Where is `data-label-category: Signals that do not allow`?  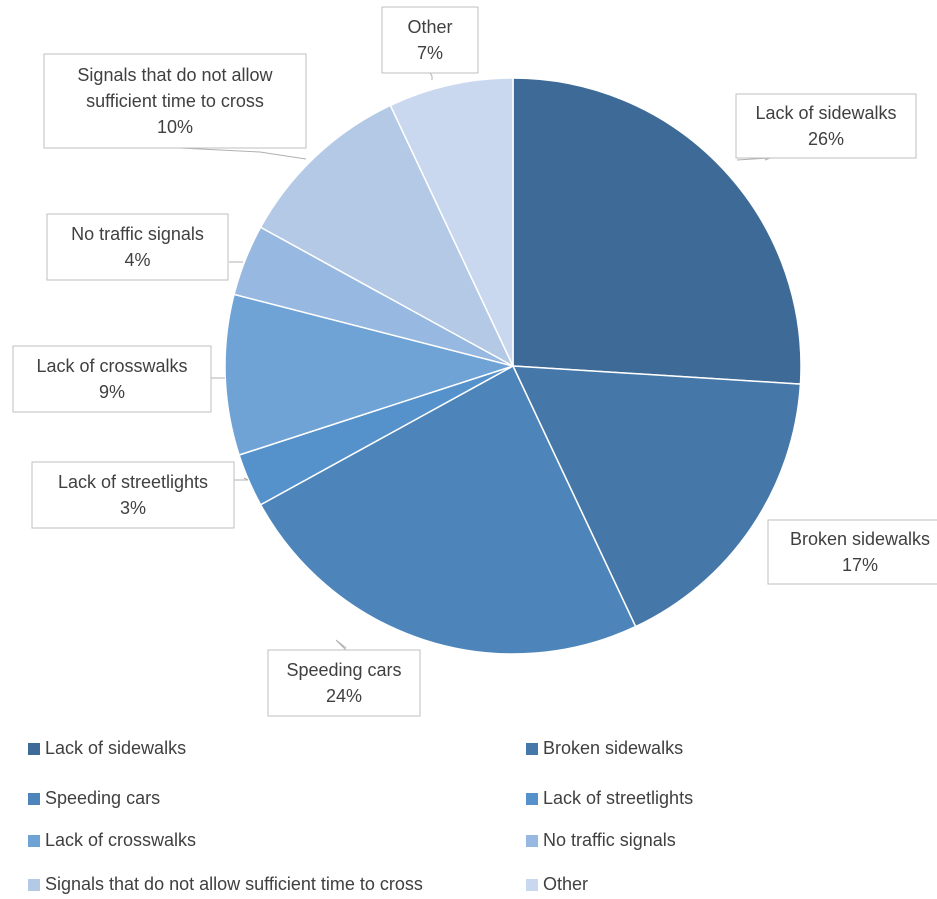 data-label-category: Signals that do not allow is located at coordinates (175, 75).